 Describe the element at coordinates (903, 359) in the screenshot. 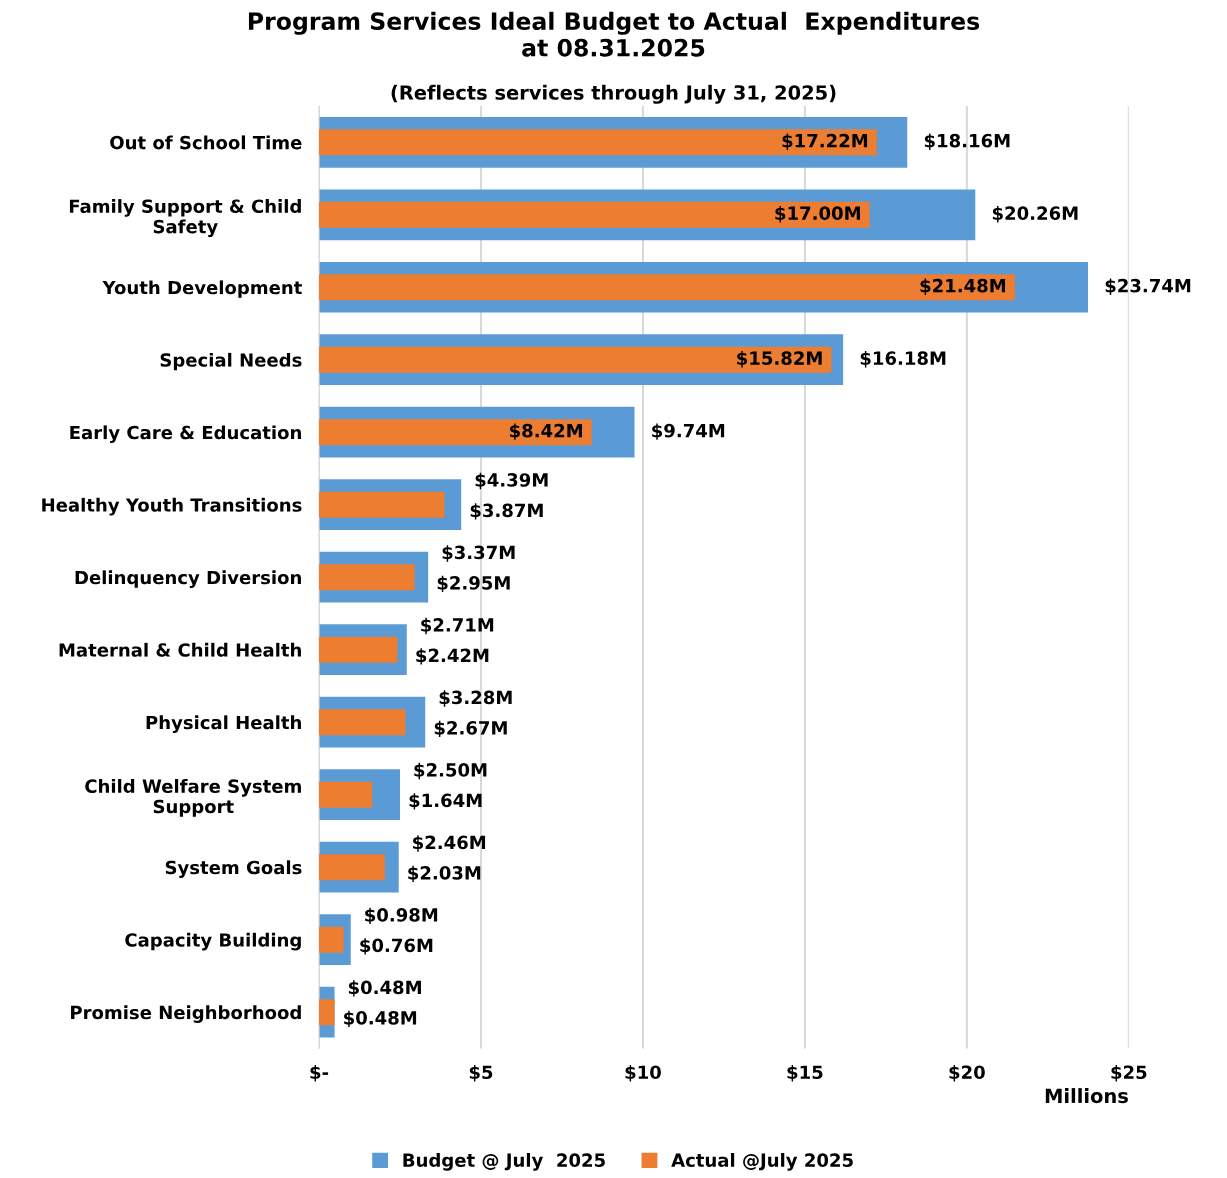

I see `data-label: $16.18M` at that location.